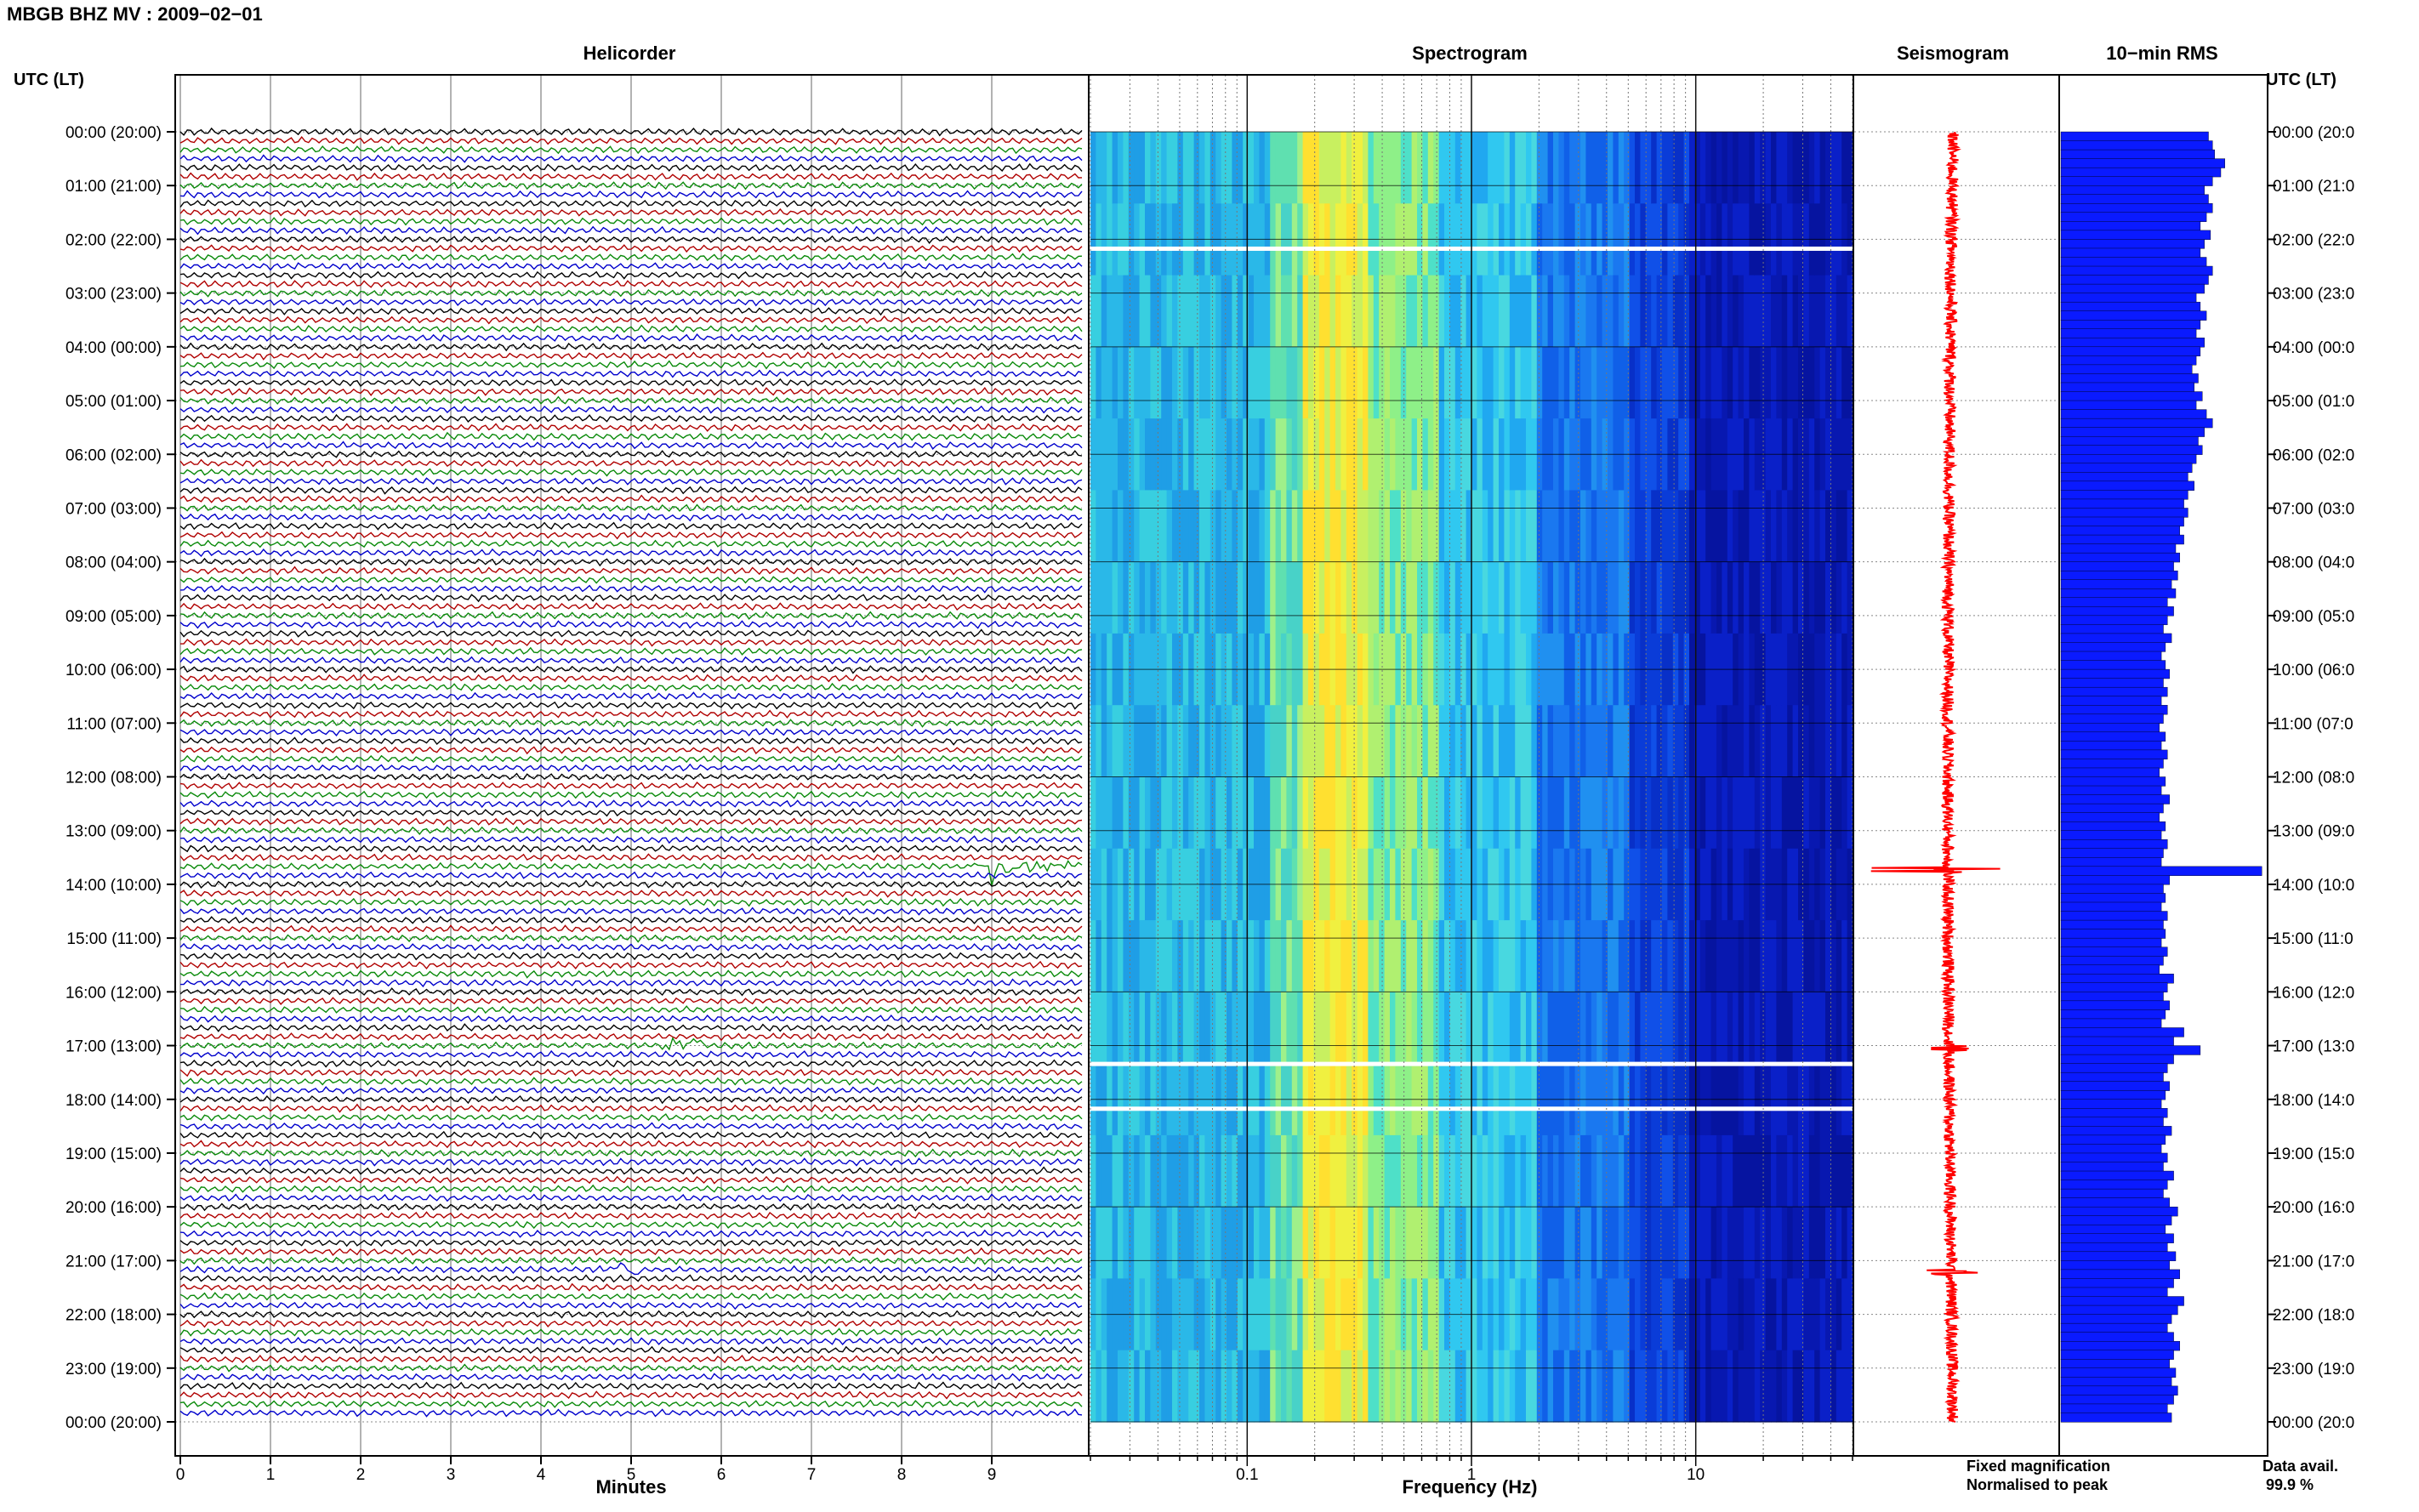 This screenshot has height=1512, width=2419. What do you see at coordinates (2313, 348) in the screenshot?
I see `time-label-right: 04:00 (00:0` at bounding box center [2313, 348].